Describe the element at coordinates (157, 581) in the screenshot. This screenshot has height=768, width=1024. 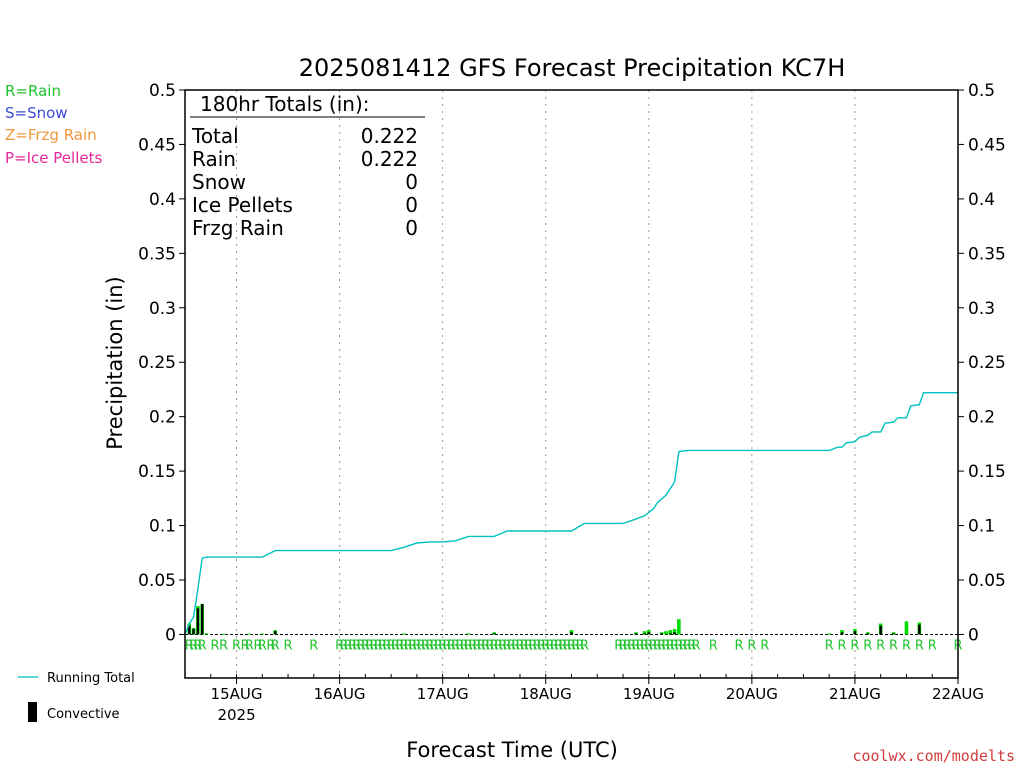
I see `y-tick-label-left: 0.05` at that location.